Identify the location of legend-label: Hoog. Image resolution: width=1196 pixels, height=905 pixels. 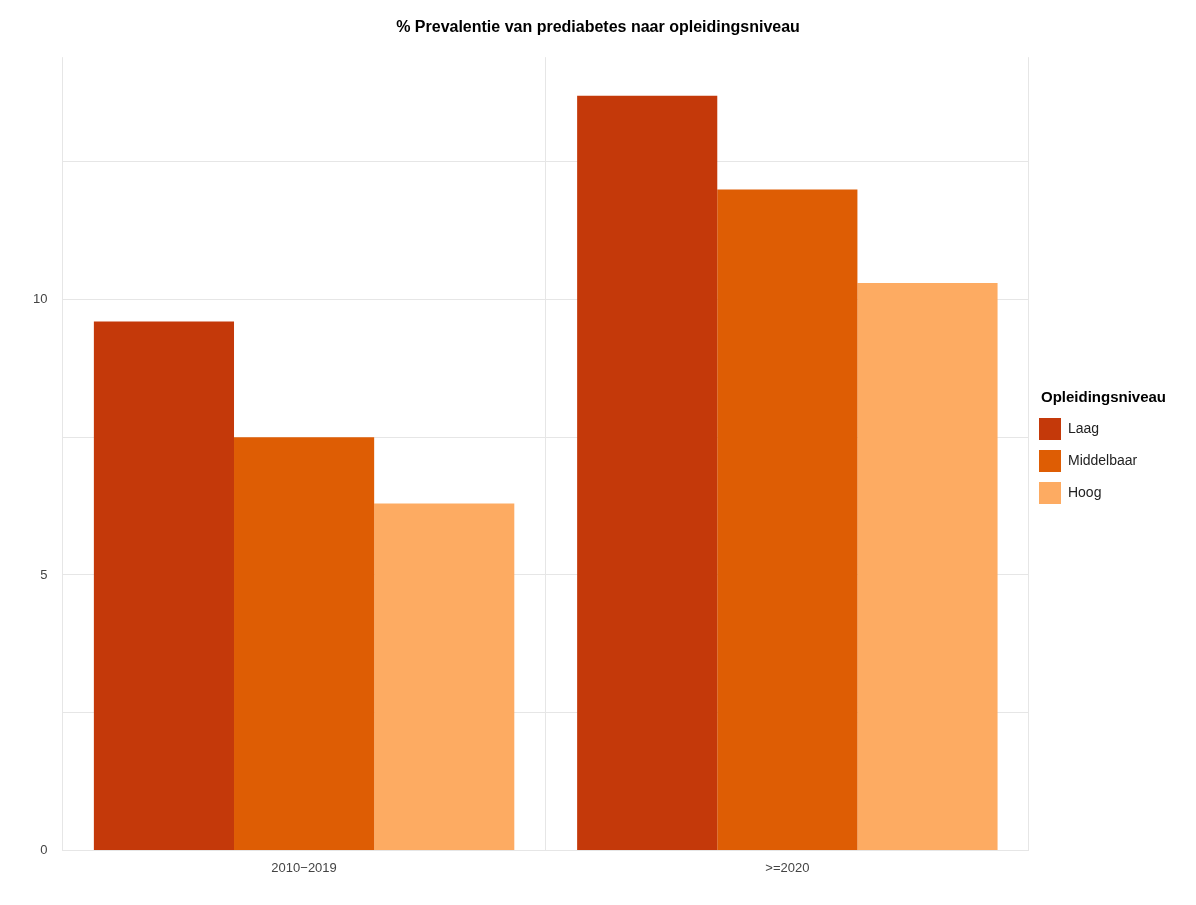
(1084, 491).